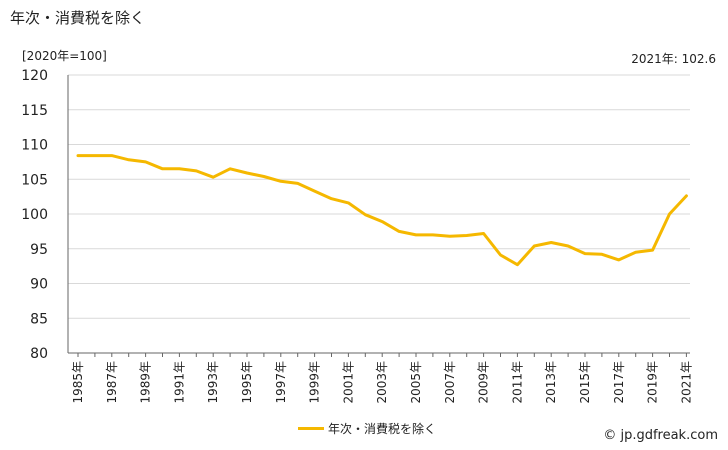  I want to click on x-tick-label: 2011年, so click(517, 382).